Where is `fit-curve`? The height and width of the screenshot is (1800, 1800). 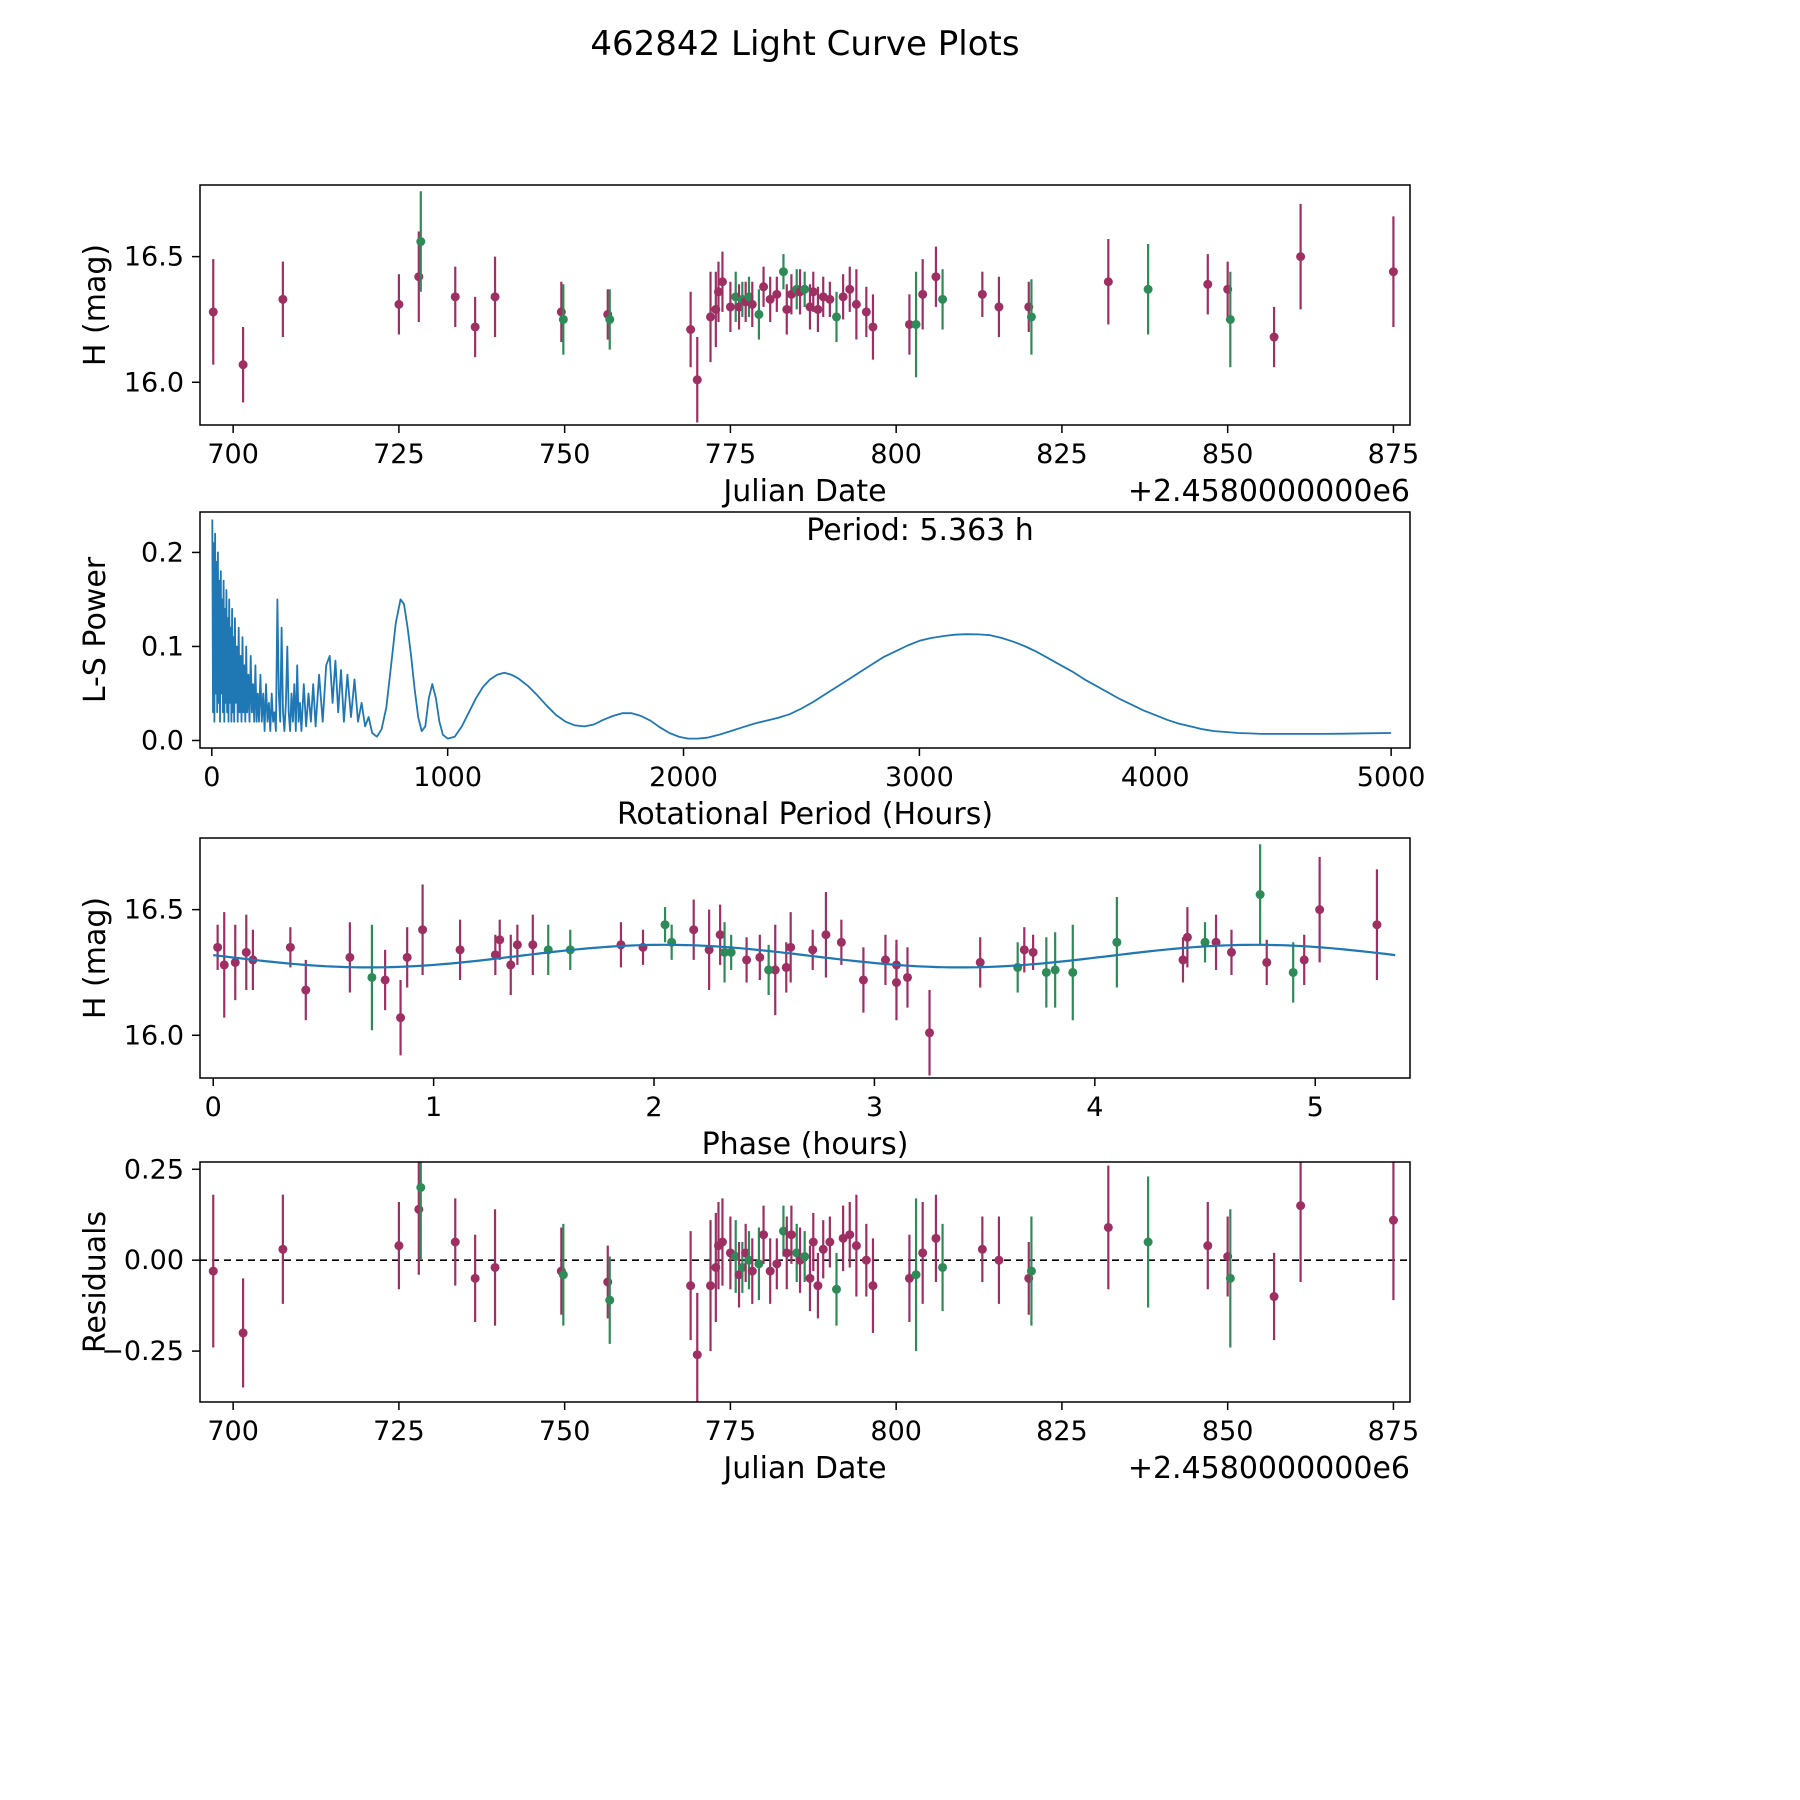 fit-curve is located at coordinates (804, 956).